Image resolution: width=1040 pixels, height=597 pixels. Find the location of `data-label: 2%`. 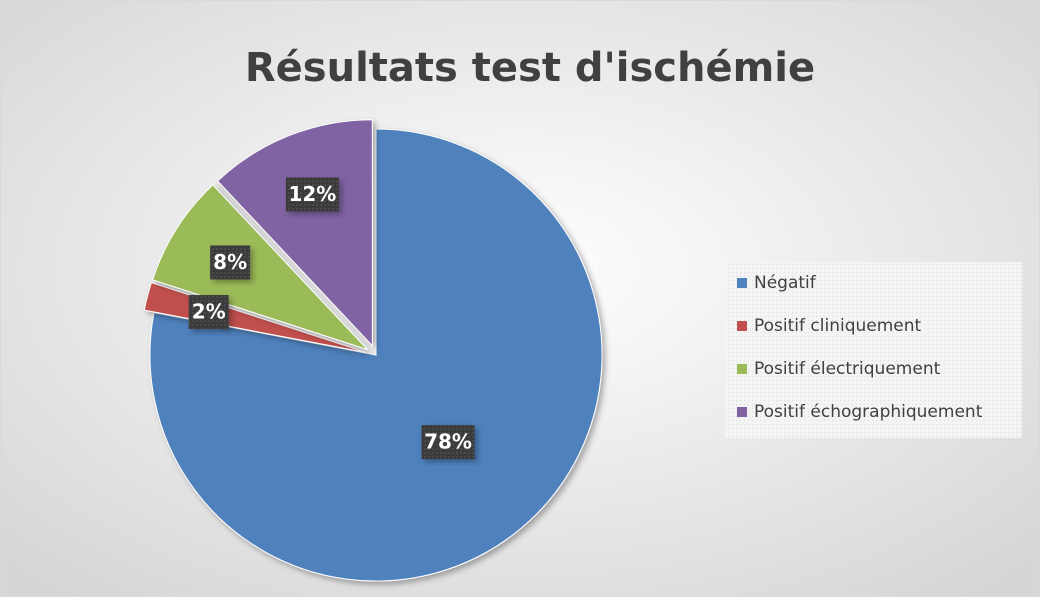

data-label: 2% is located at coordinates (209, 312).